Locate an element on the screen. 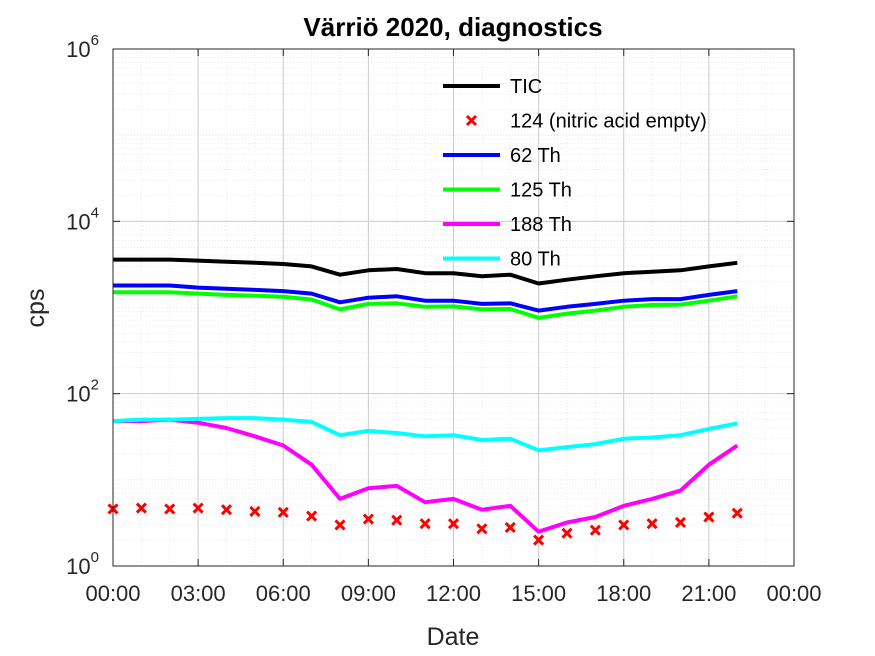 The image size is (875, 656). series-125-th is located at coordinates (425, 305).